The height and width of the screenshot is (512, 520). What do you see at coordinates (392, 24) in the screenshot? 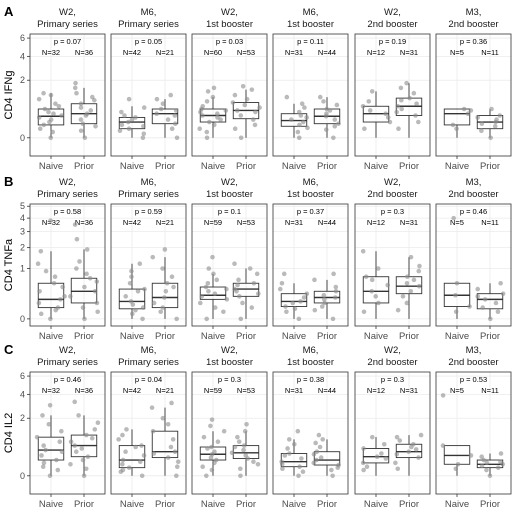
I see `facet-title-line2: 2nd booster` at bounding box center [392, 24].